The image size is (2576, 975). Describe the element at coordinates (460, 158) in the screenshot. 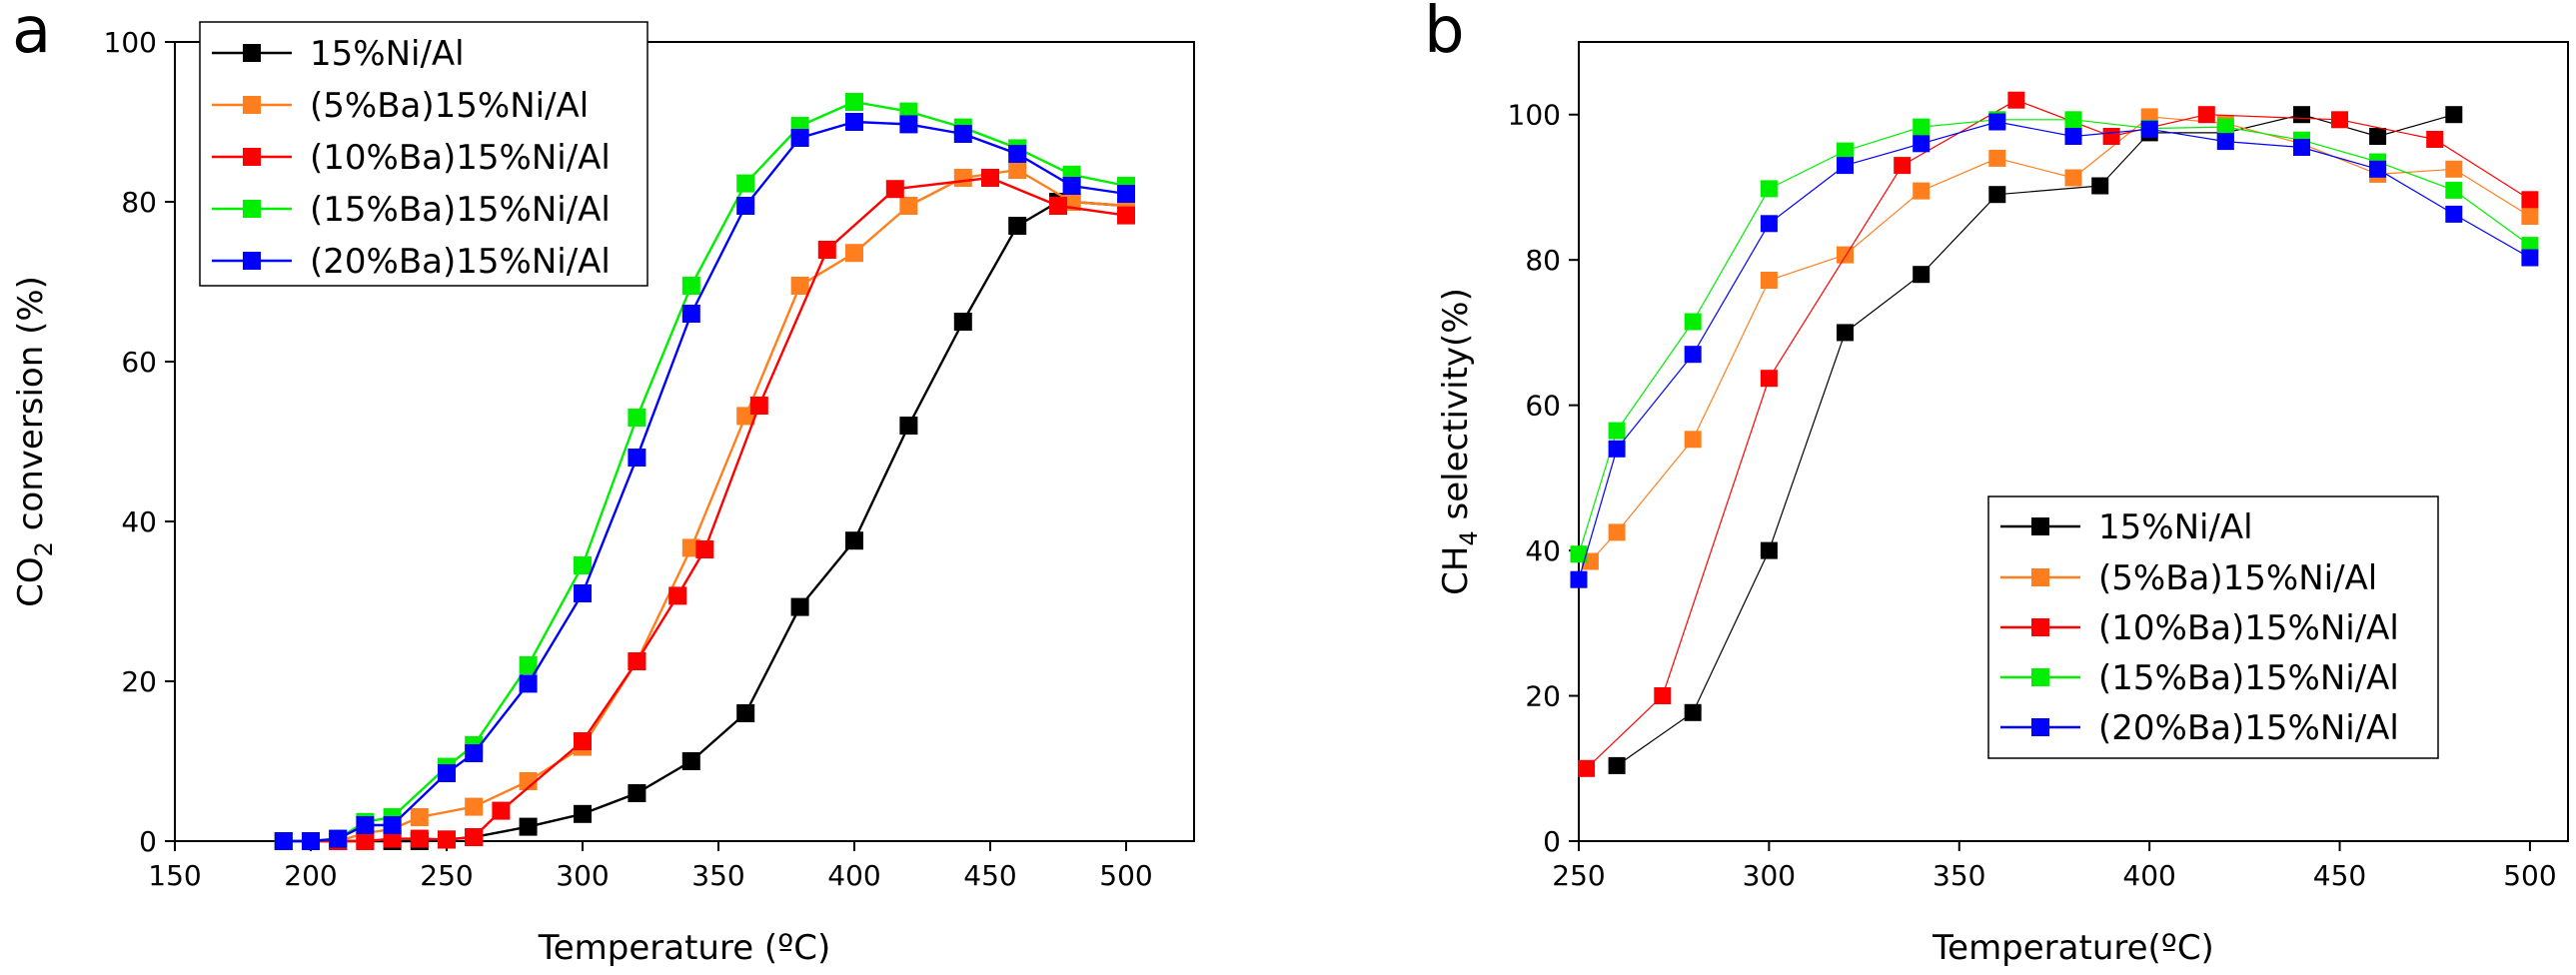

I see `legend-a-label-3: (10%Ba)15%Ni/Al` at that location.